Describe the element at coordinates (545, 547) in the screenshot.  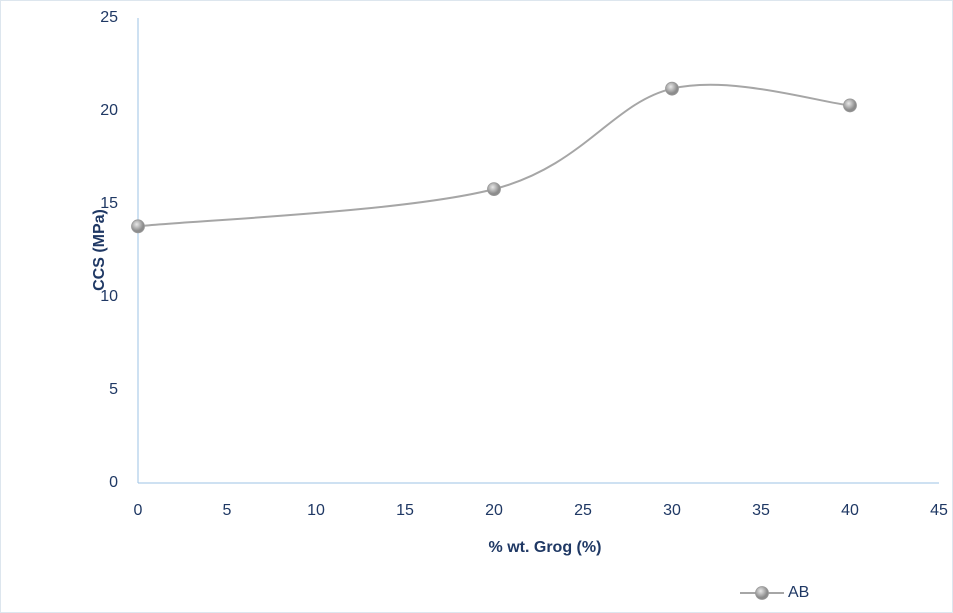
I see `x-axis-title: % wt. Grog (%)` at that location.